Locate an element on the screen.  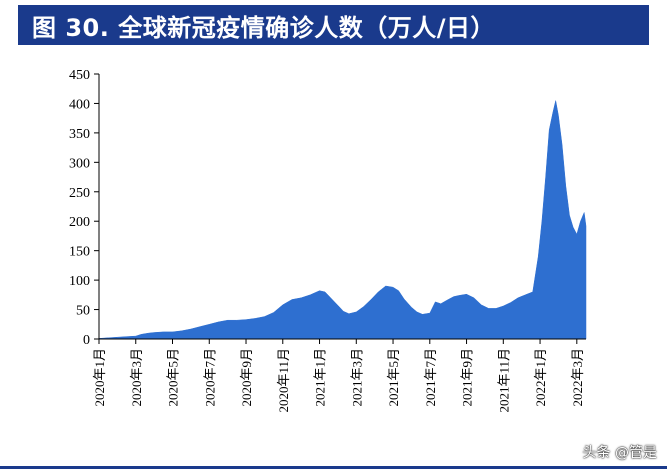
y-tick-label: 450 is located at coordinates (79, 75).